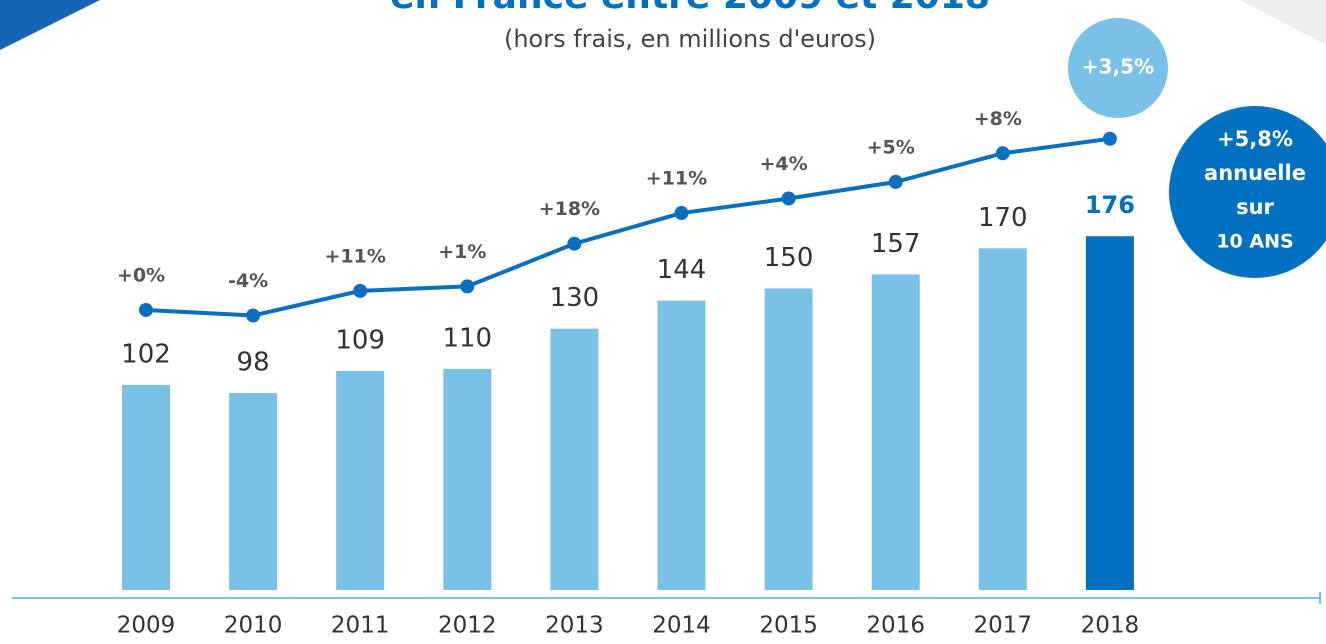 The image size is (1326, 644). I want to click on bar-value-label: 102, so click(146, 354).